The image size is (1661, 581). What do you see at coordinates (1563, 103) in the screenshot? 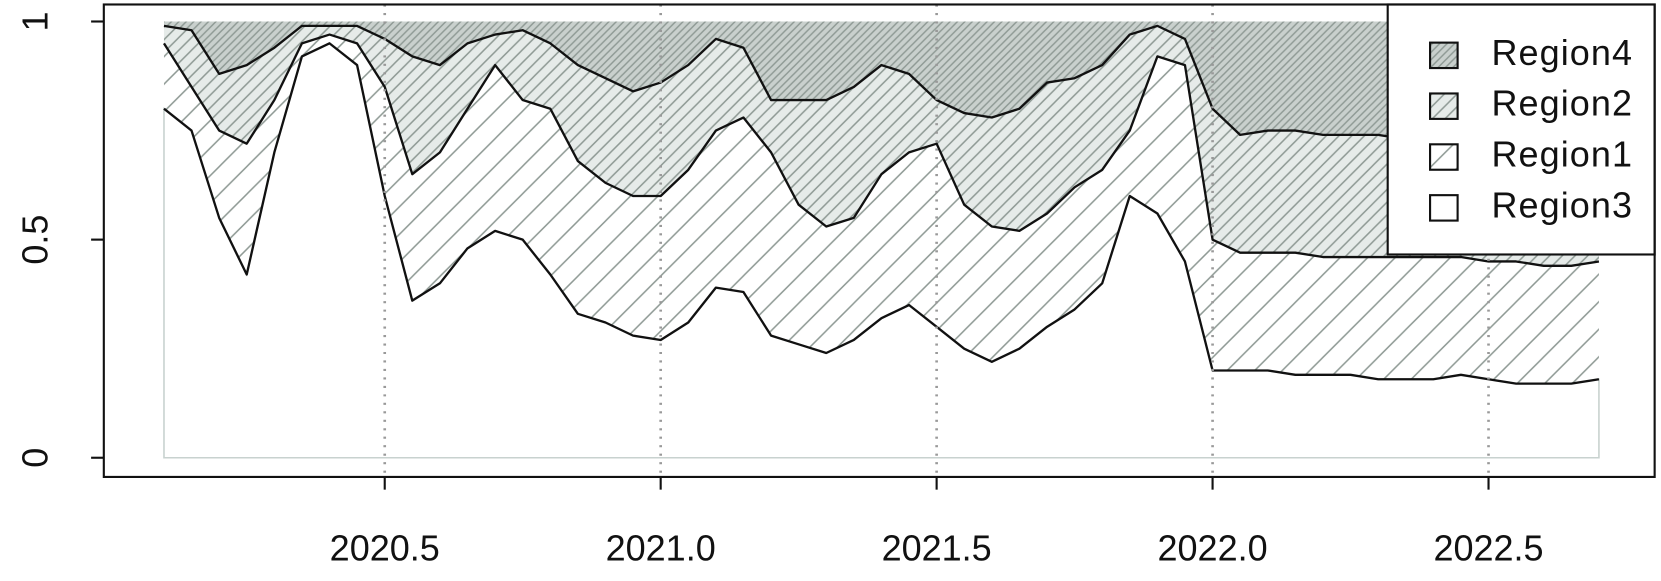
I see `legend-label: Region2` at bounding box center [1563, 103].